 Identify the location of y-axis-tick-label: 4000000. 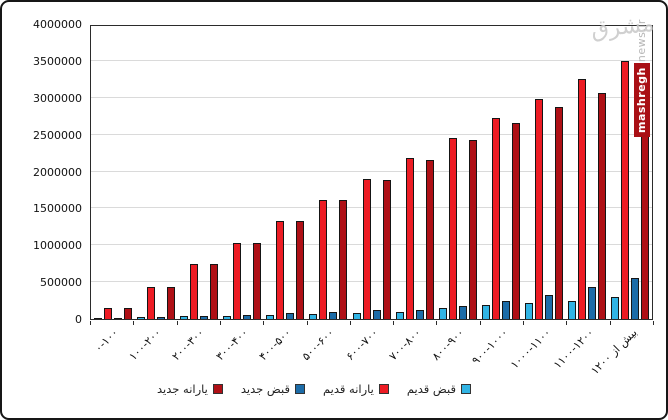
(57, 24).